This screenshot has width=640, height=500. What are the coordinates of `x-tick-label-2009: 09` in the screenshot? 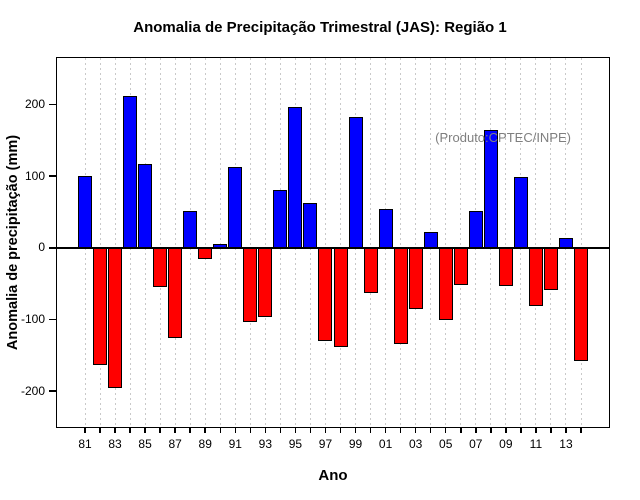 It's located at (506, 444).